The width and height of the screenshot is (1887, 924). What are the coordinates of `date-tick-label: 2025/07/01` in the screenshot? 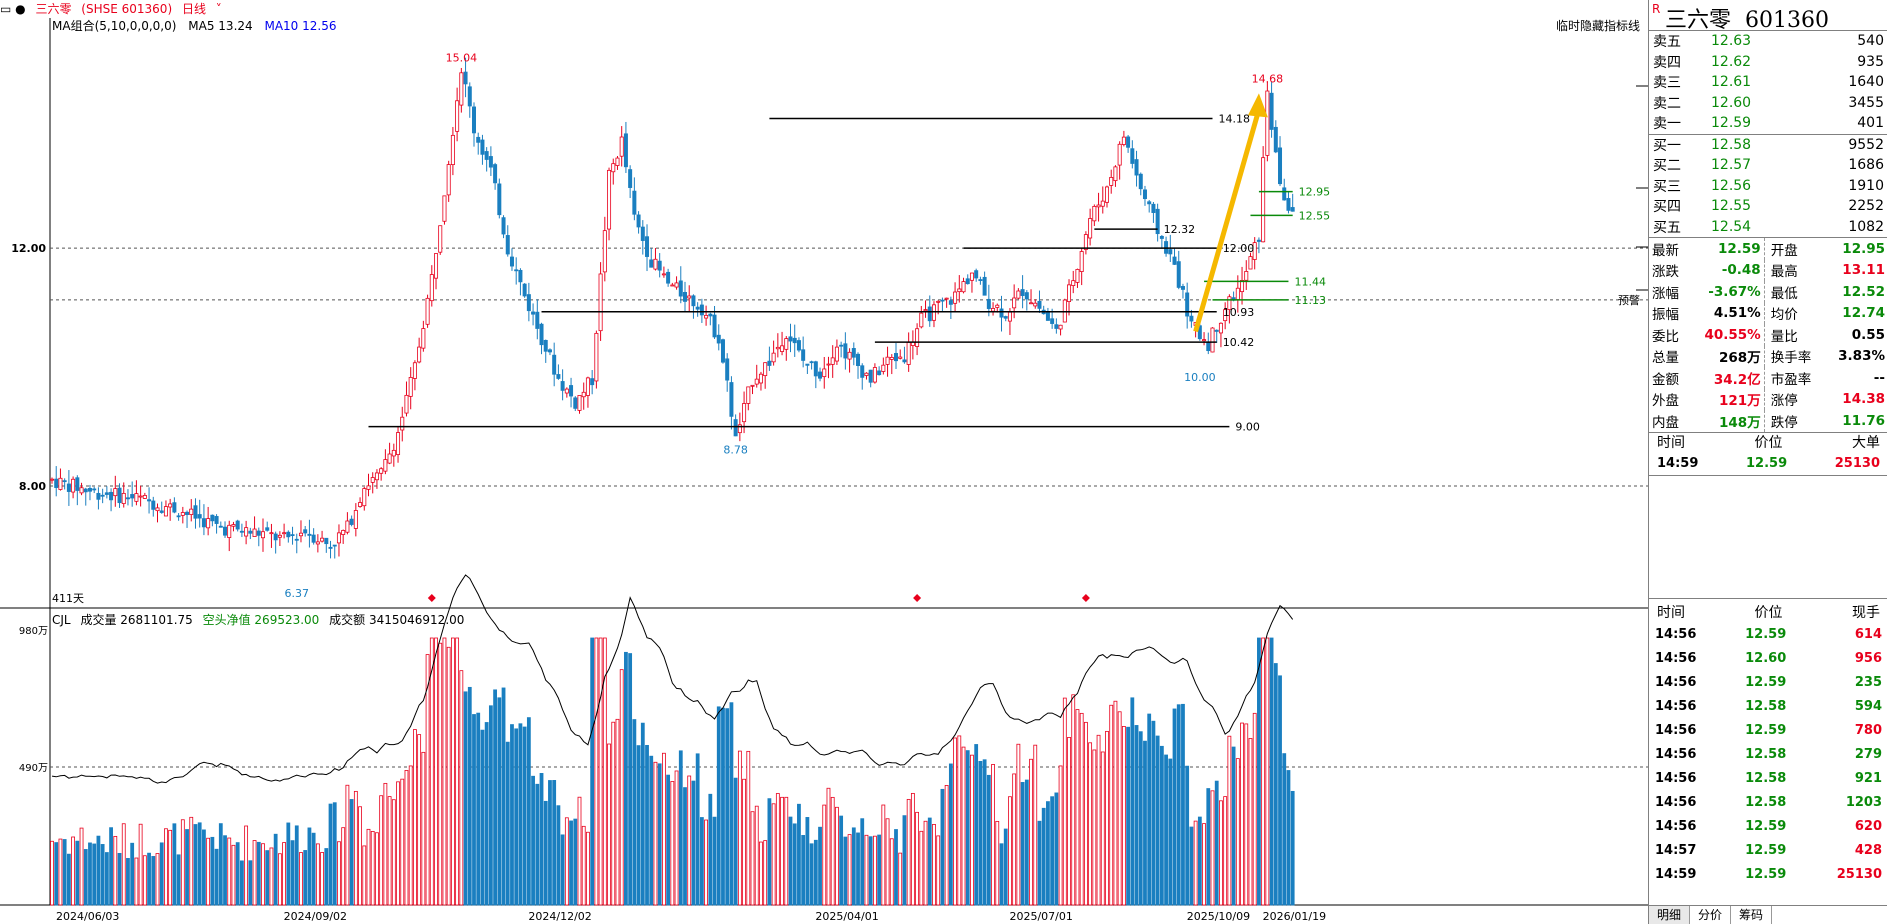 It's located at (1040, 916).